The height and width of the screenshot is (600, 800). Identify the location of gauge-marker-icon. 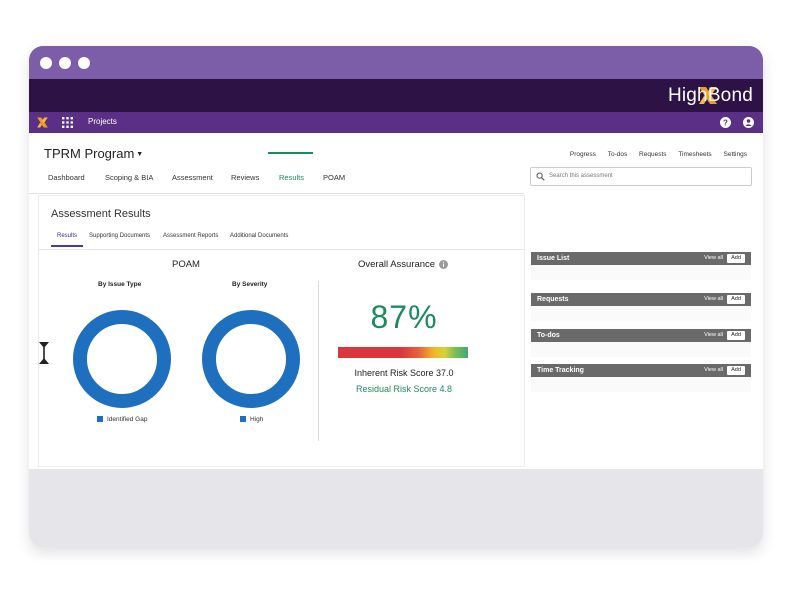
(44, 353).